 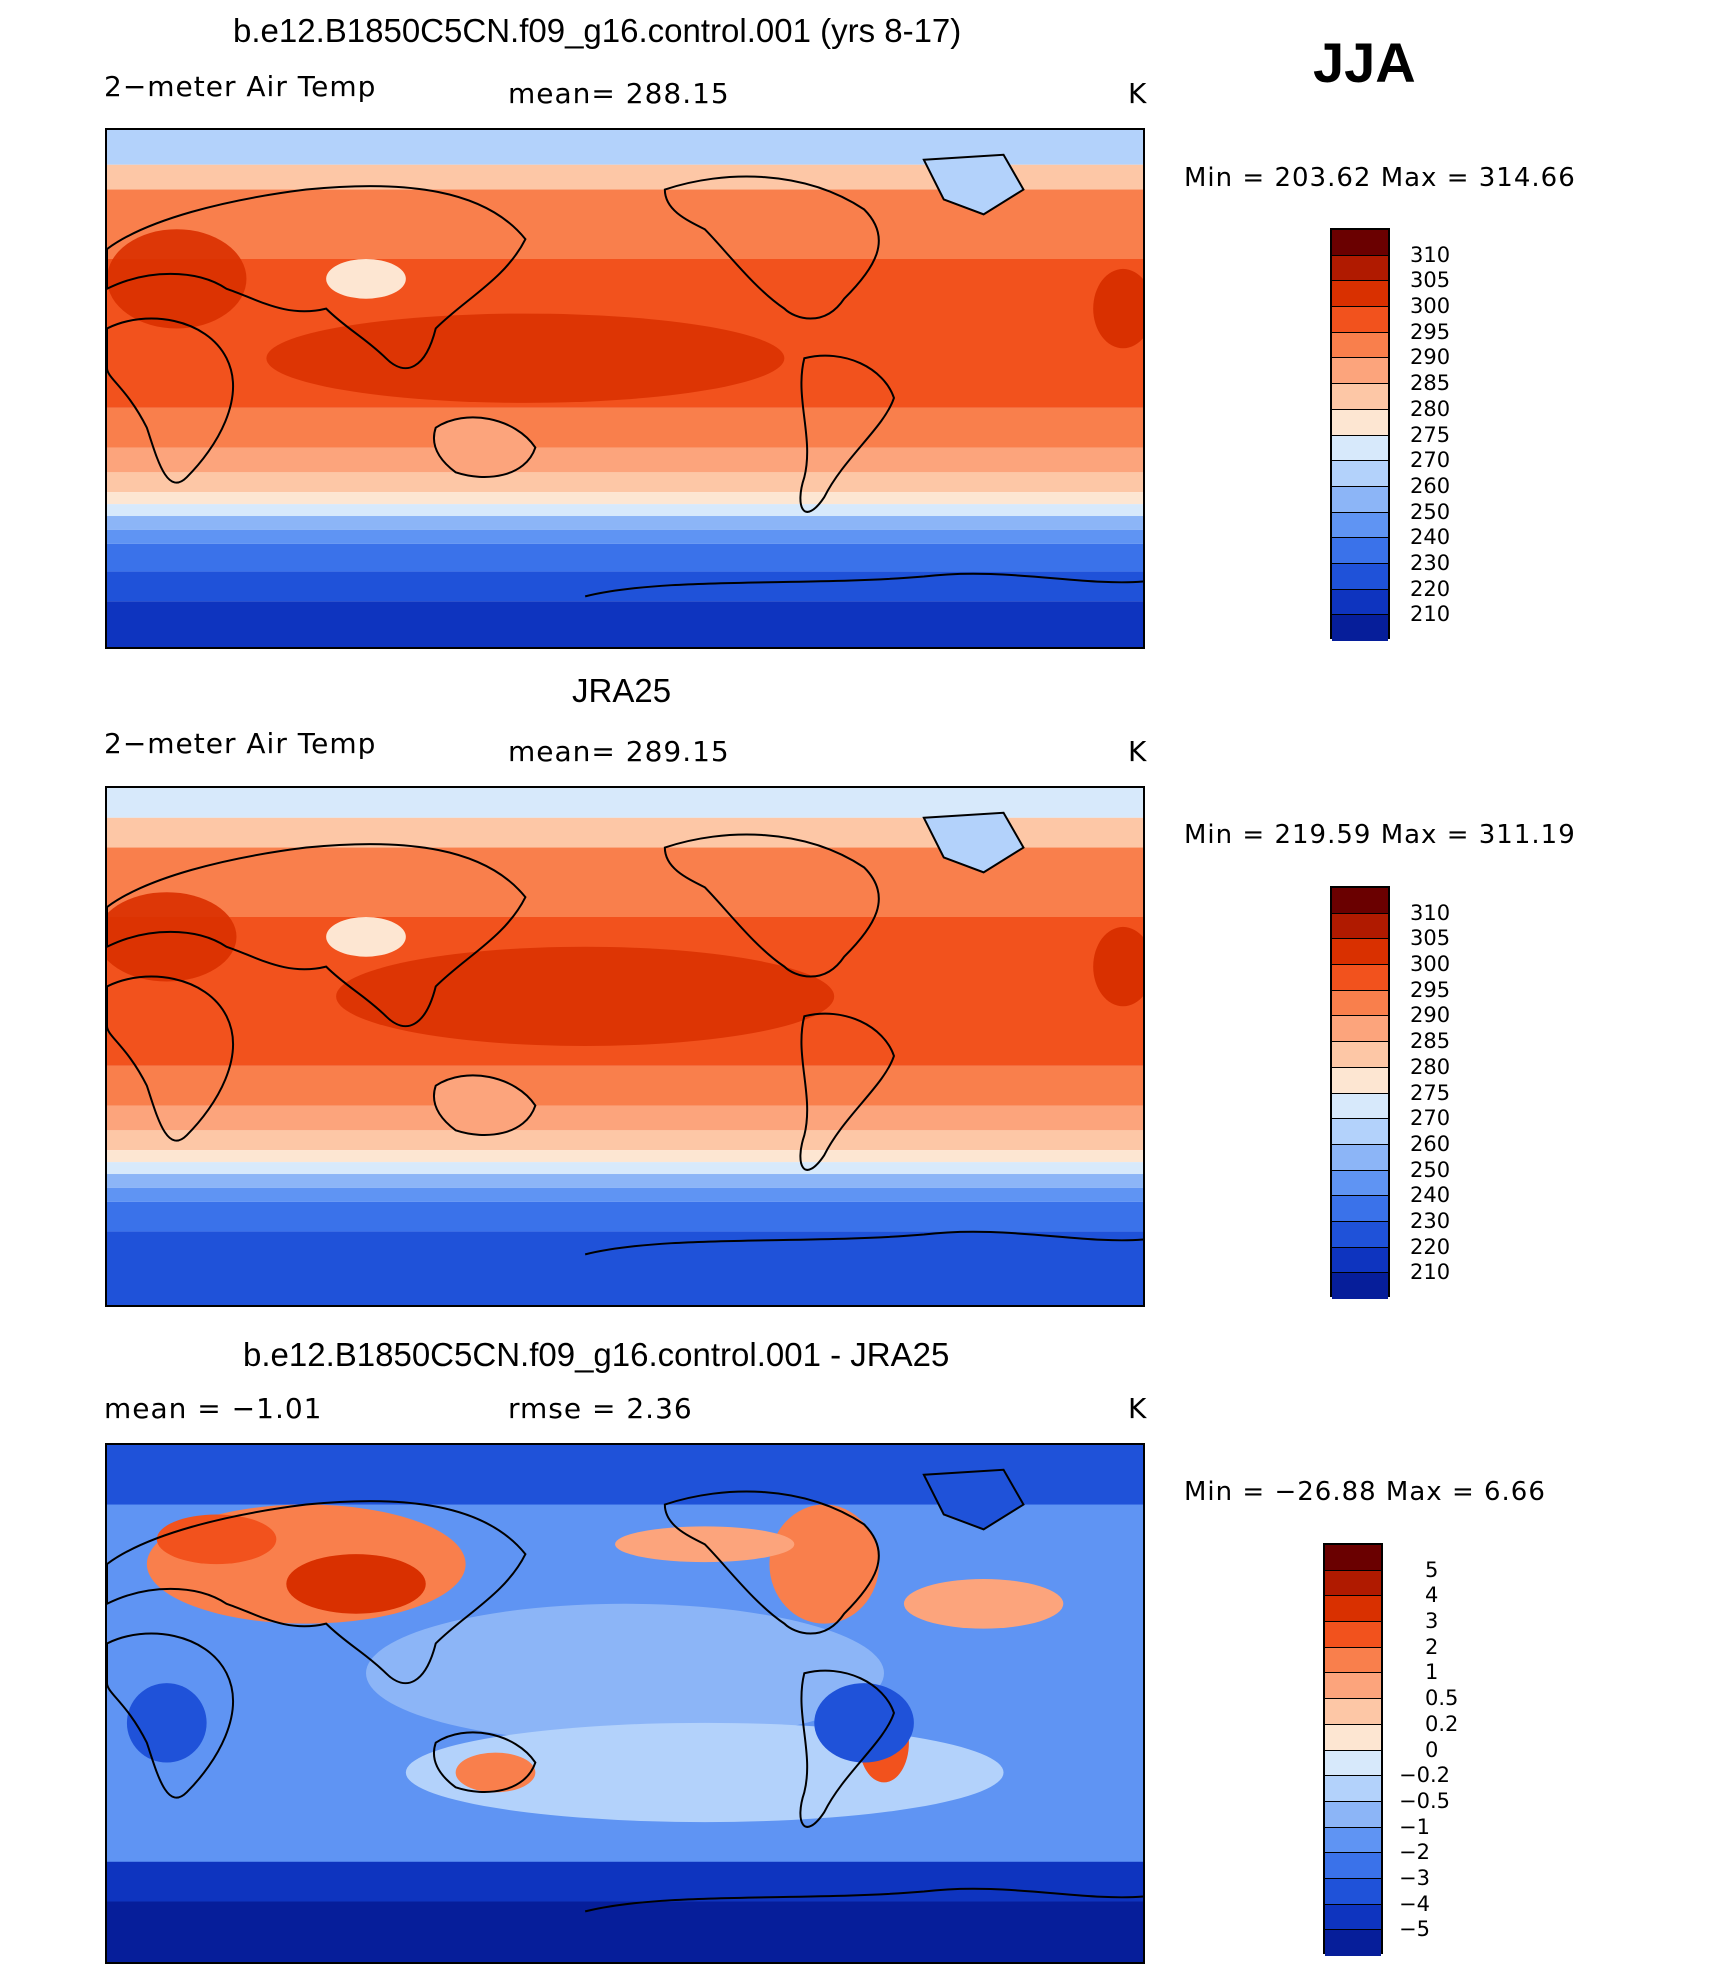 What do you see at coordinates (1430, 1015) in the screenshot?
I see `colorbar-label: 290` at bounding box center [1430, 1015].